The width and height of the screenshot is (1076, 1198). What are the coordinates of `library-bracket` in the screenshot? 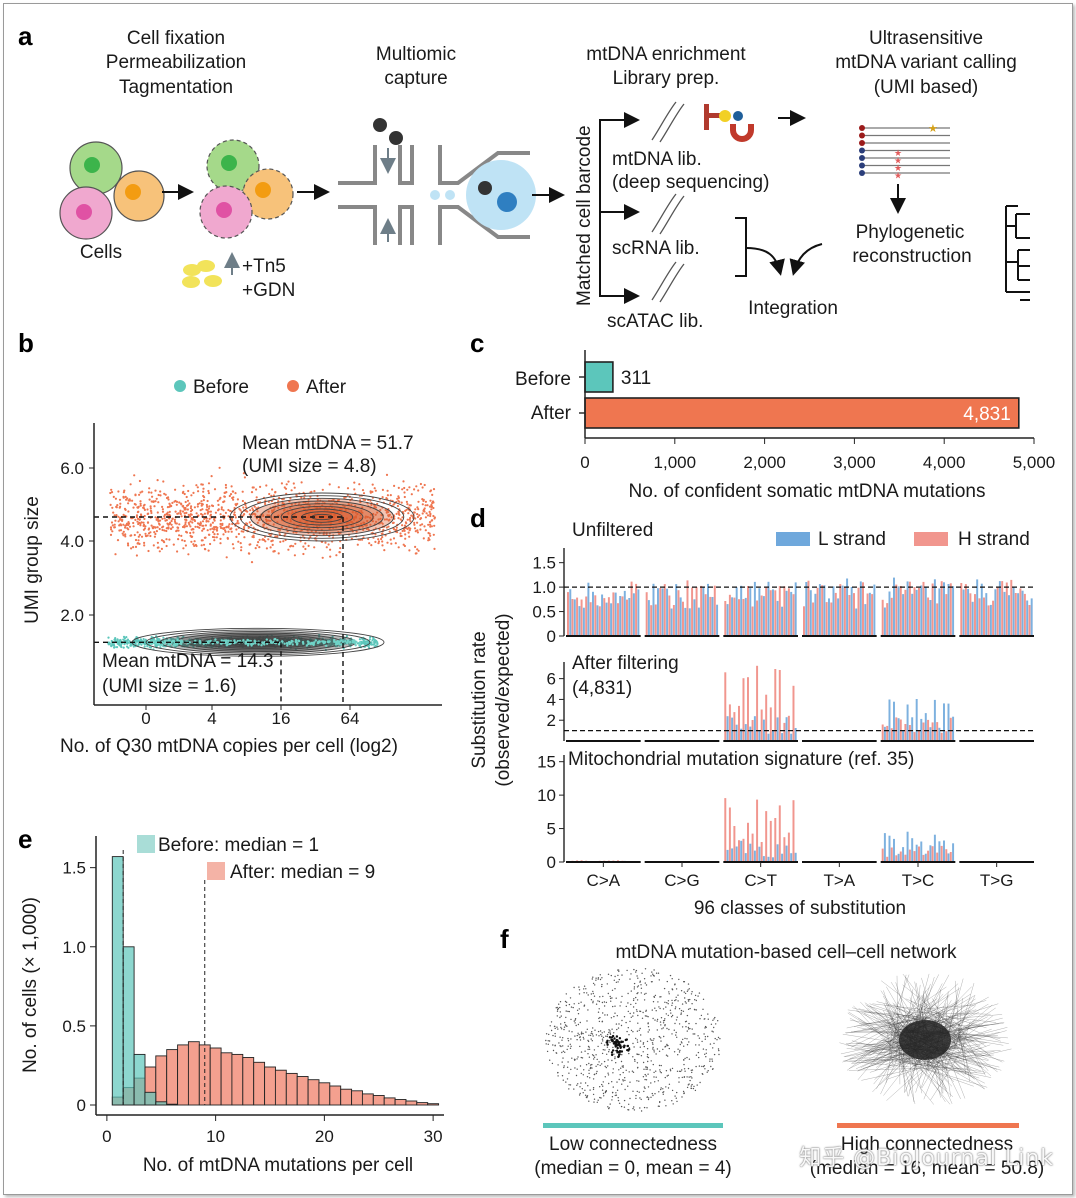 It's located at (612, 208).